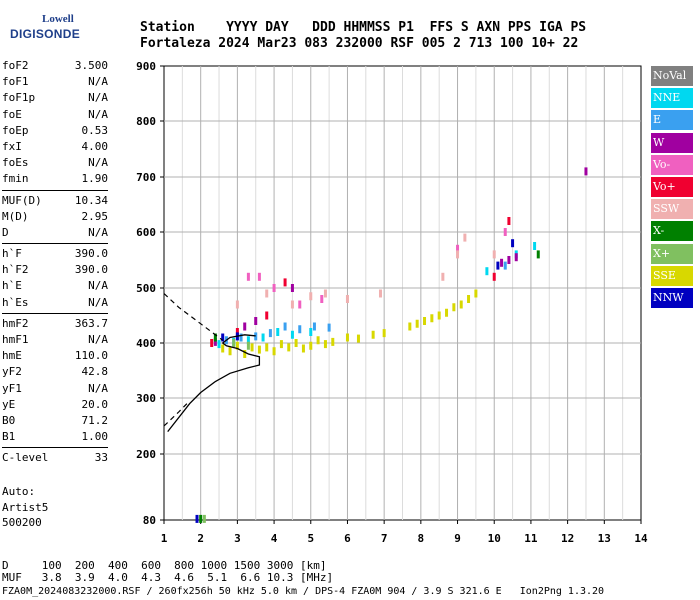 Image resolution: width=700 pixels, height=600 pixels. What do you see at coordinates (12, 146) in the screenshot?
I see `param-key: fxI` at bounding box center [12, 146].